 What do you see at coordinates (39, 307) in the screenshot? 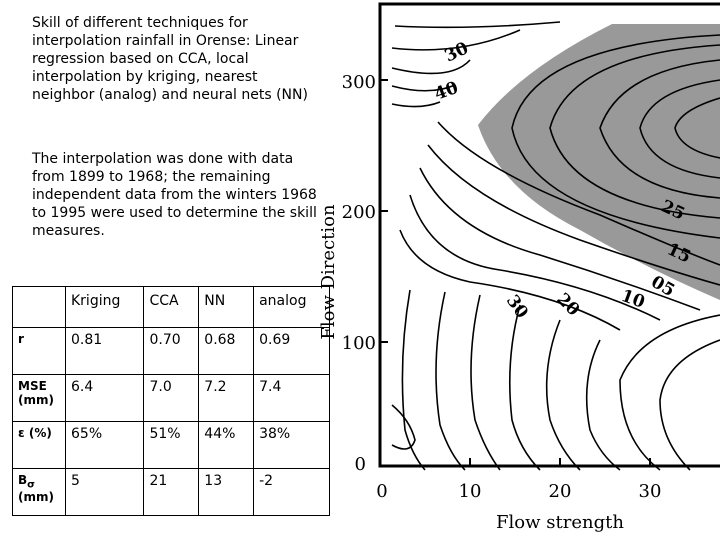
I see `table-header-cell` at bounding box center [39, 307].